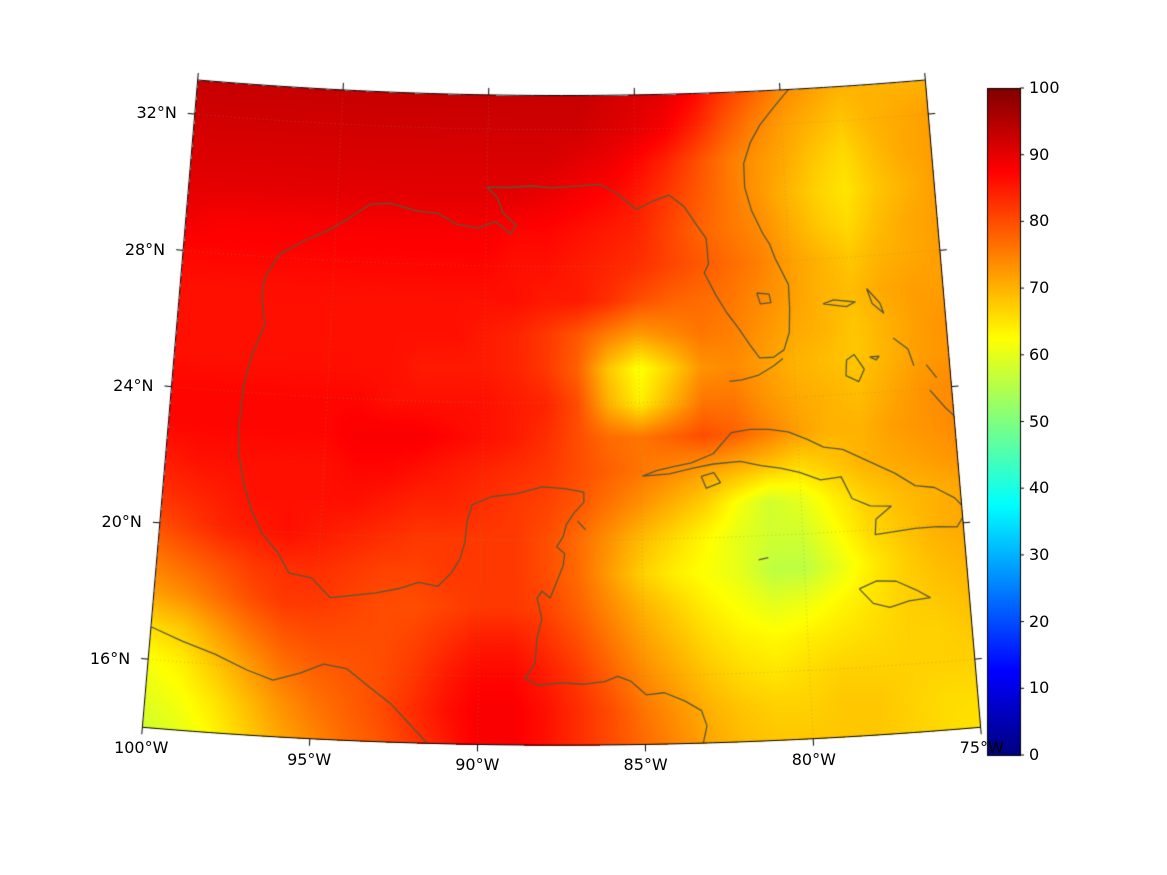 This screenshot has height=875, width=1167. Describe the element at coordinates (156, 113) in the screenshot. I see `y-tick-label: 32°N` at that location.